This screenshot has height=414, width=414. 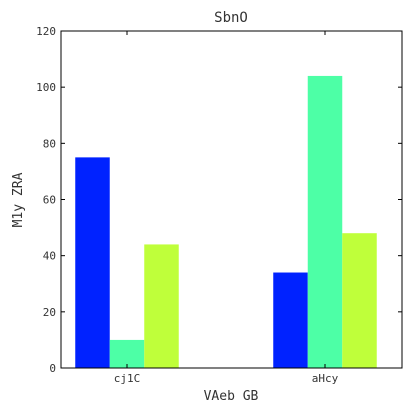 What do you see at coordinates (49, 256) in the screenshot?
I see `y-tick-label: 40` at bounding box center [49, 256].